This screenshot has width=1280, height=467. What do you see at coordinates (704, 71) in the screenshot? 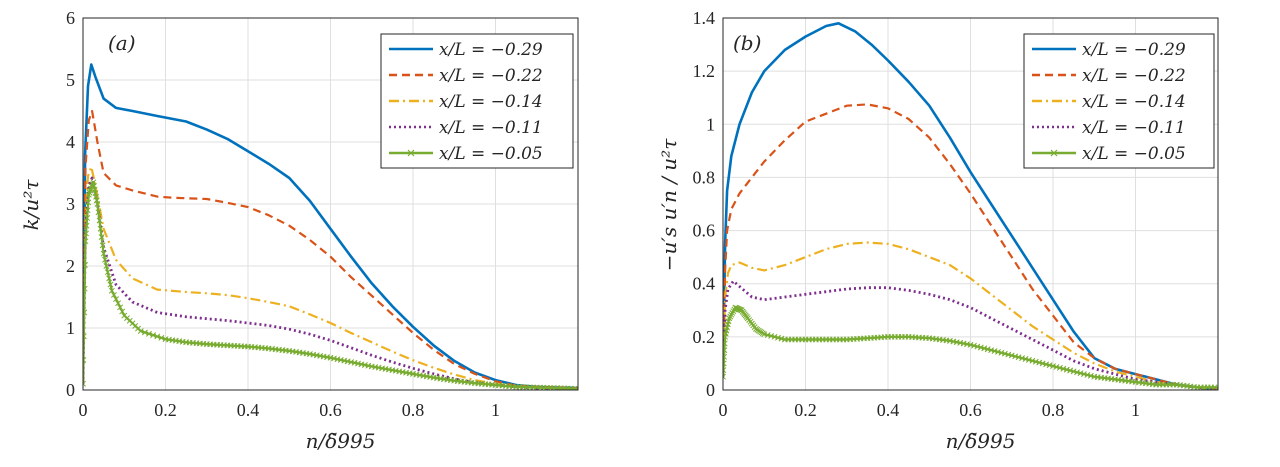
I see `y-tick-label: 1.2` at bounding box center [704, 71].